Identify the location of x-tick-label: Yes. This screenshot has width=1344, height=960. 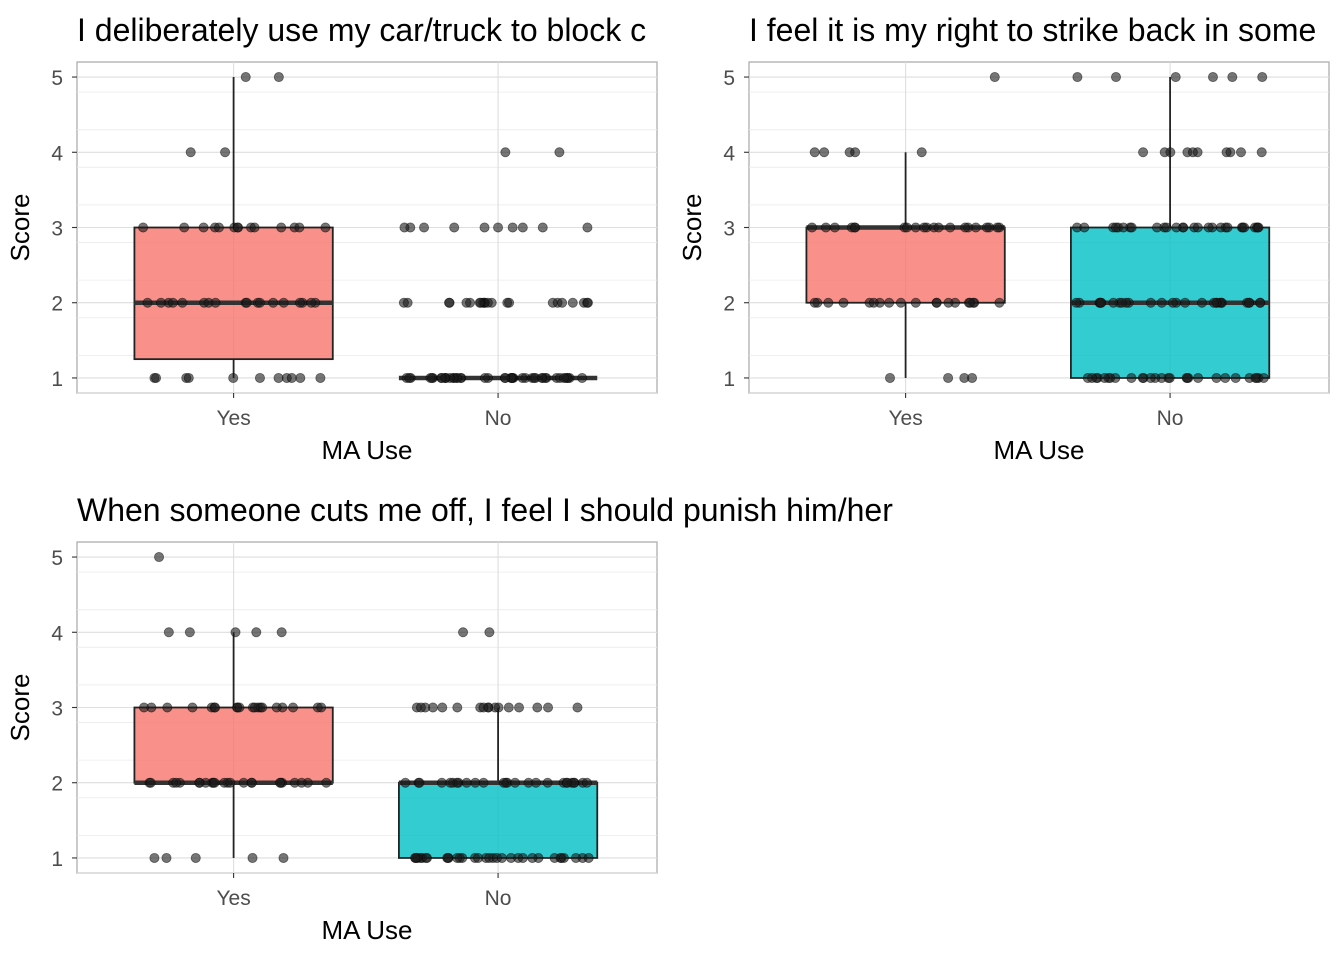
(905, 418).